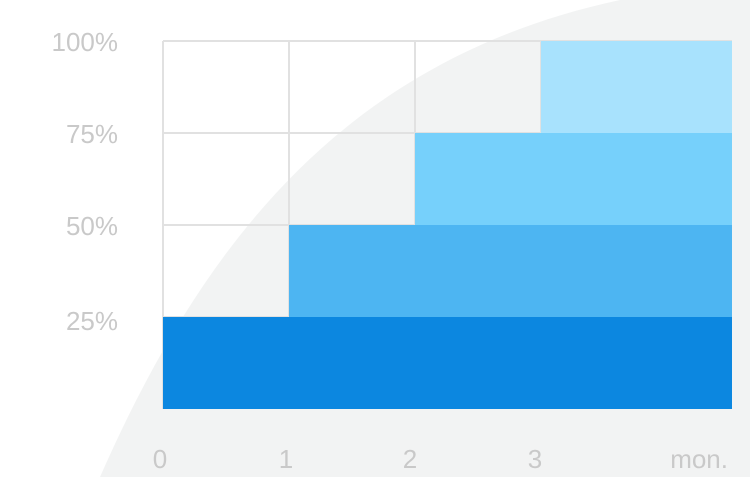  What do you see at coordinates (85, 42) in the screenshot?
I see `y-tick-label: 100%` at bounding box center [85, 42].